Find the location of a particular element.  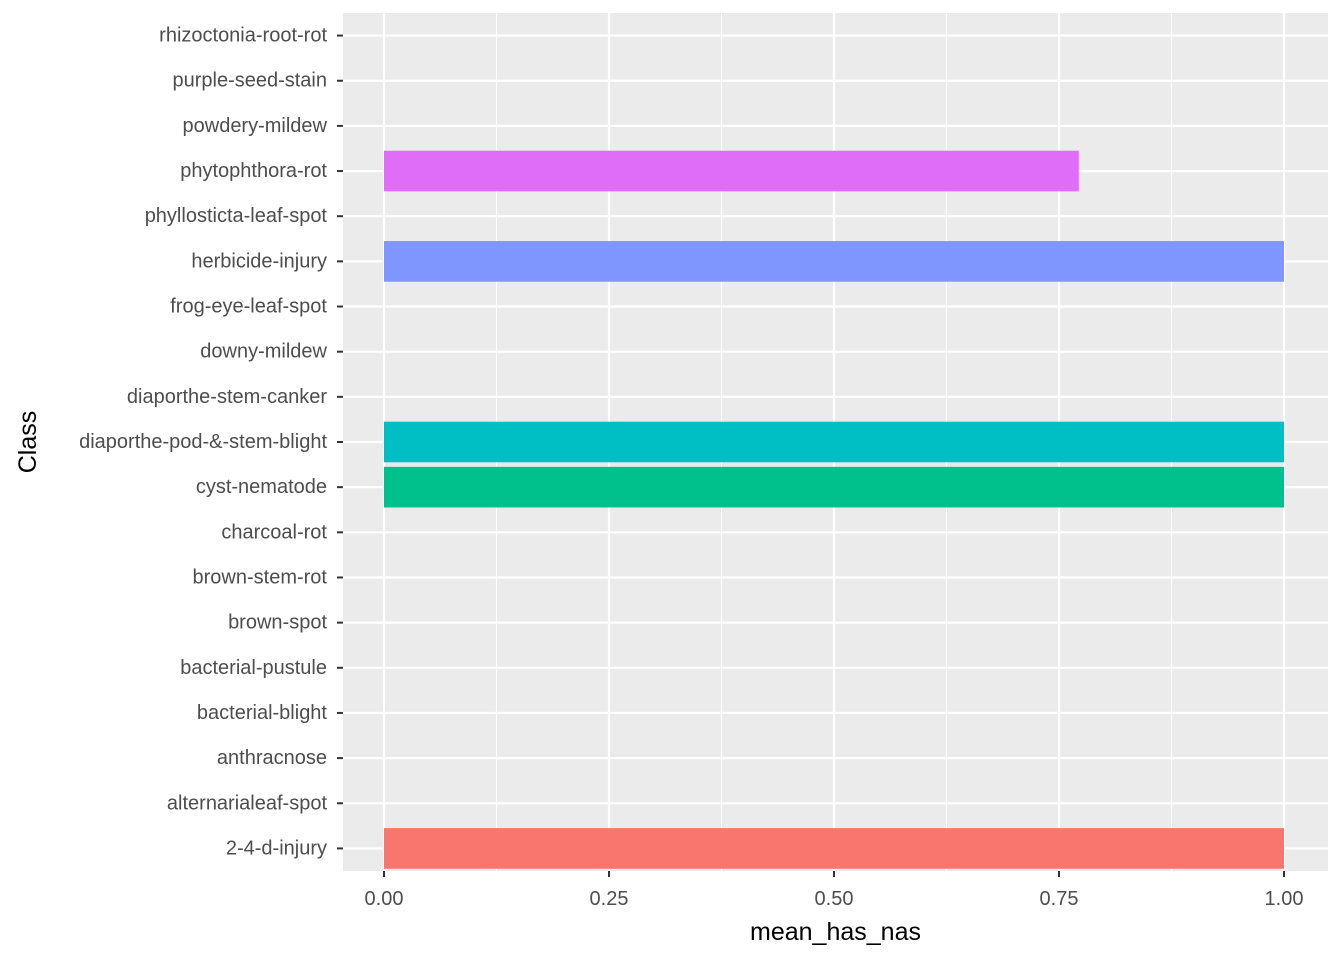

bar-2-4-d-injury is located at coordinates (834, 848).